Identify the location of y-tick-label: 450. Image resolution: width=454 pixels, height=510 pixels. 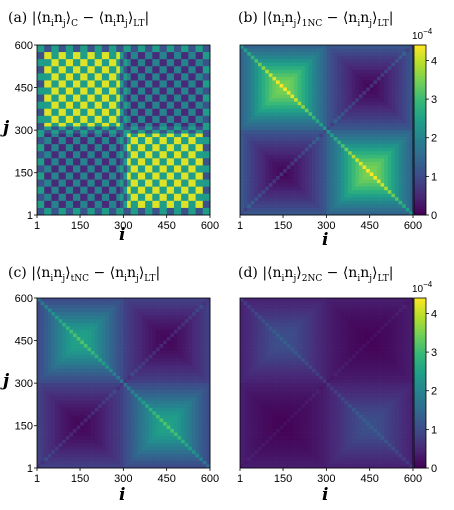
(24, 89).